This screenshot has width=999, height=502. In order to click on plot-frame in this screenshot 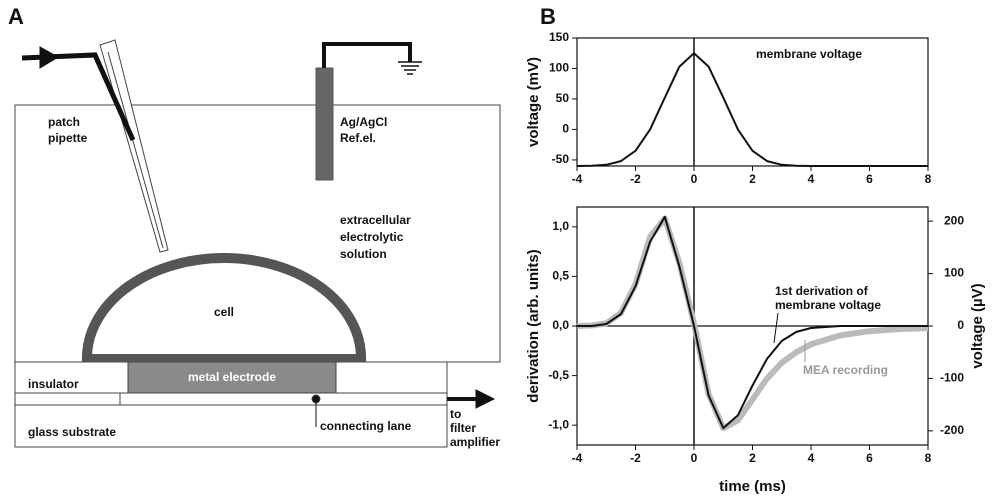, I will do `click(752, 102)`.